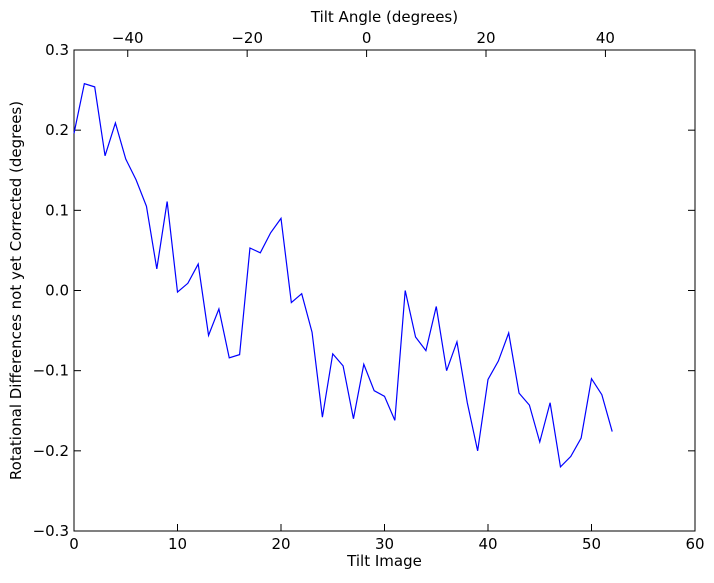 The height and width of the screenshot is (583, 714). What do you see at coordinates (51, 531) in the screenshot?
I see `y-tick-label: −0.3` at bounding box center [51, 531].